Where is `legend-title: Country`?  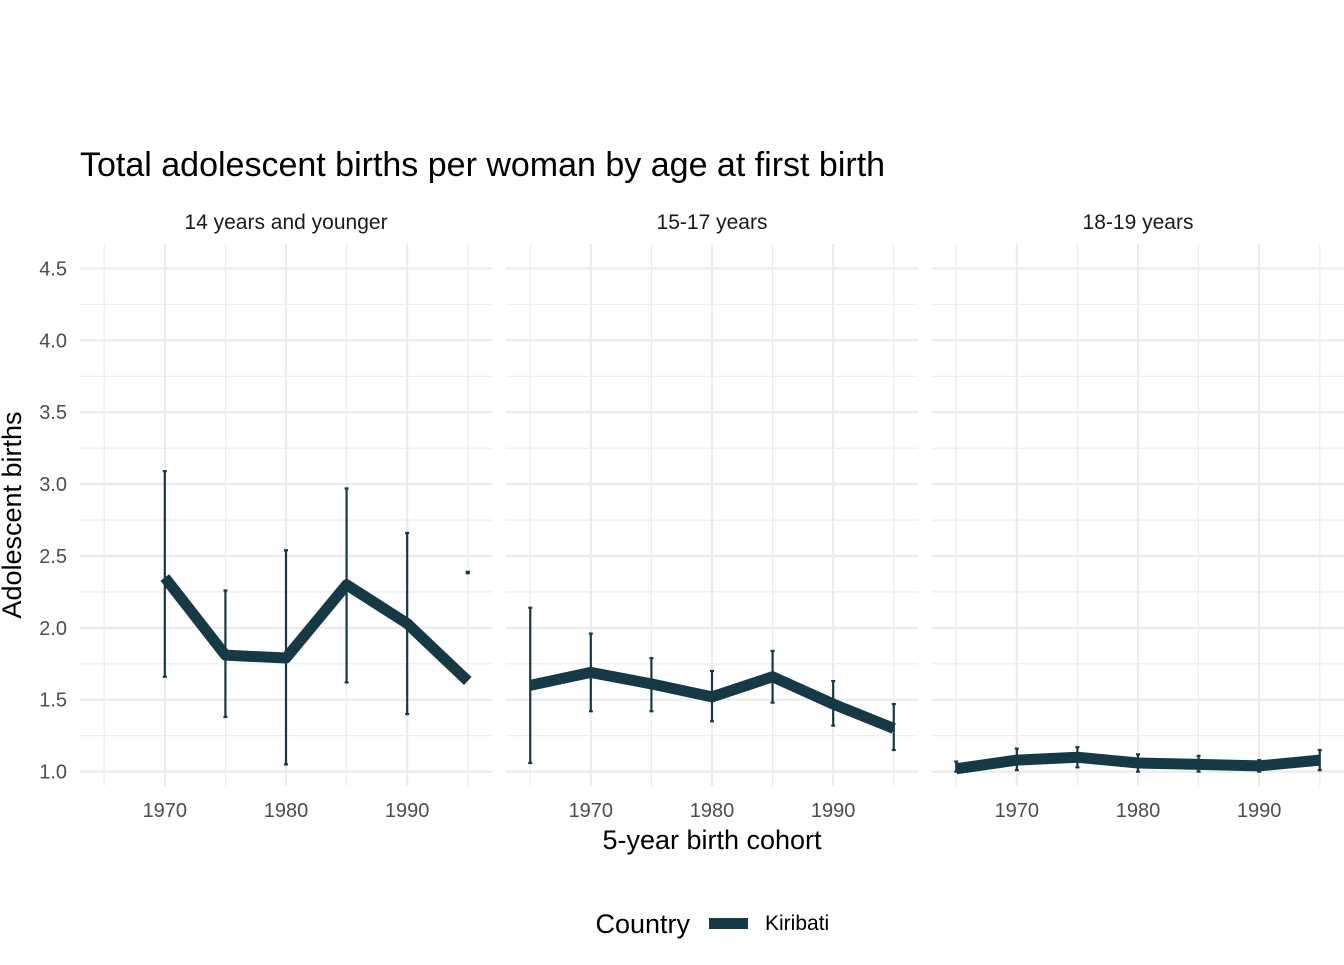
legend-title: Country is located at coordinates (642, 924).